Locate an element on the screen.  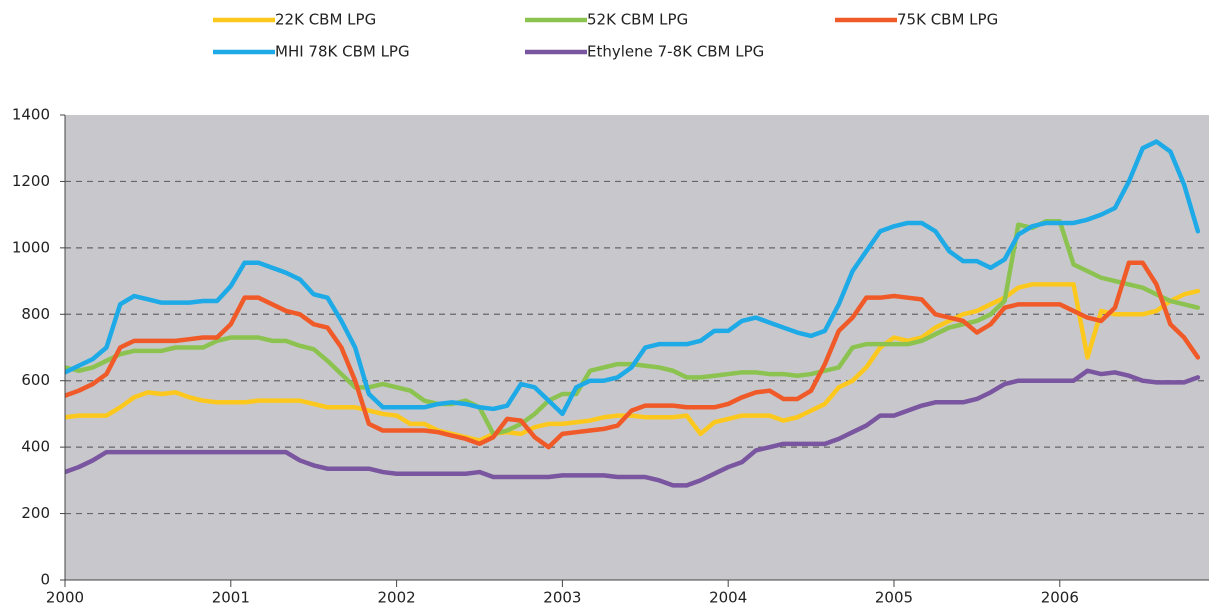
legend-label: 75K CBM LPG is located at coordinates (947, 20).